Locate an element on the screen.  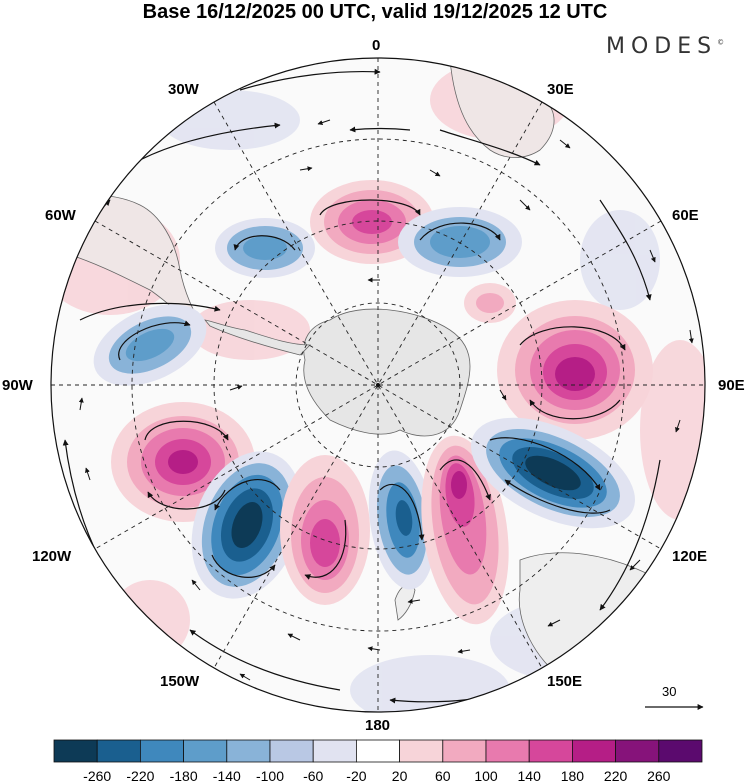
colorbar-tick-label: -100 is located at coordinates (270, 775).